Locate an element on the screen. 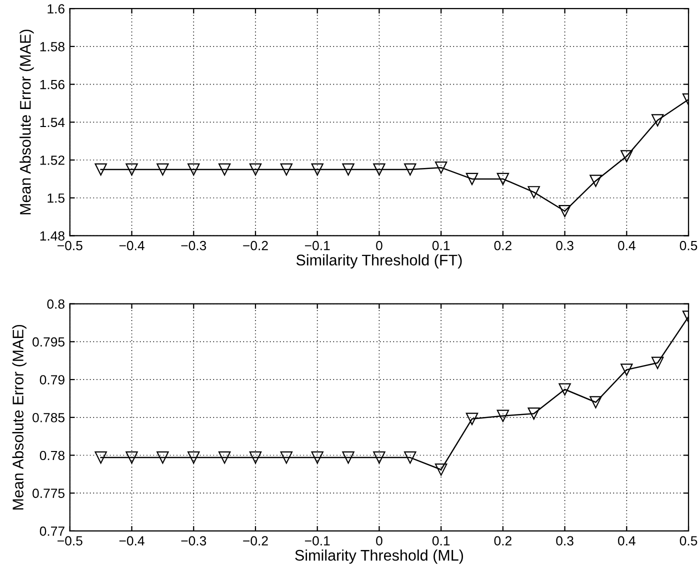 The width and height of the screenshot is (699, 574). y-tick-label: 0.78 is located at coordinates (52, 455).